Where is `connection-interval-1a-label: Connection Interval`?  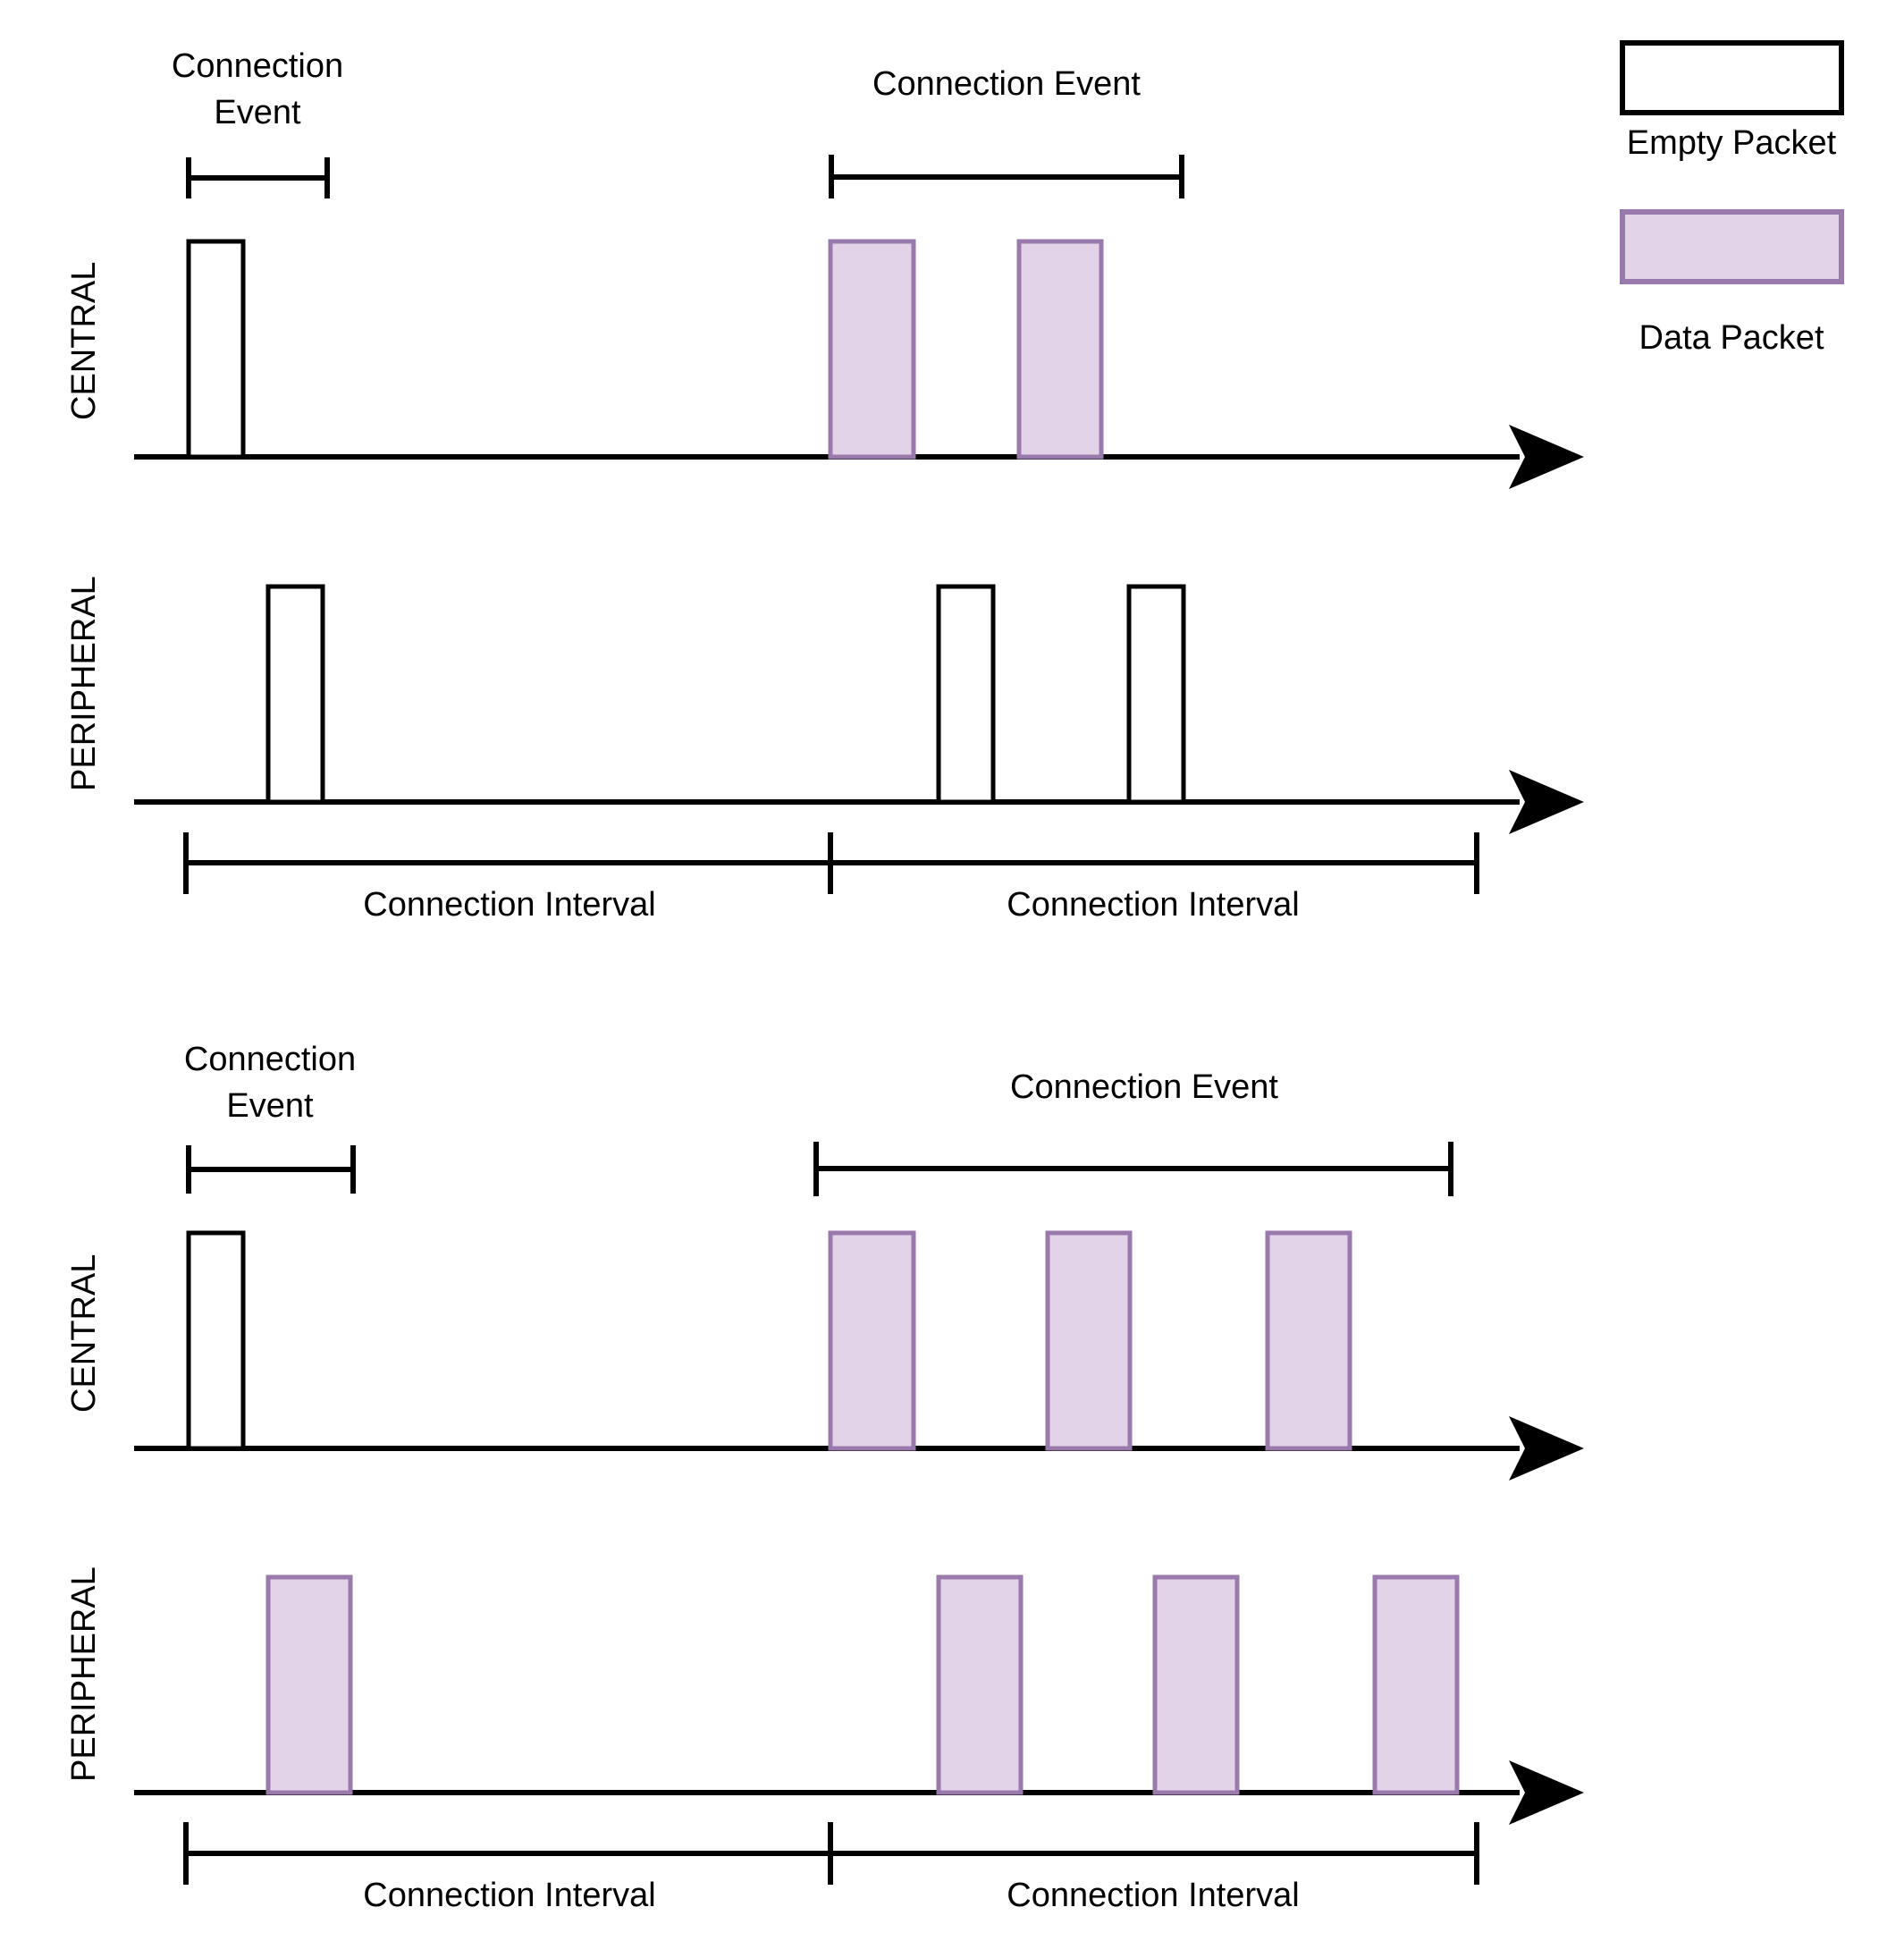
connection-interval-1a-label: Connection Interval is located at coordinates (509, 905).